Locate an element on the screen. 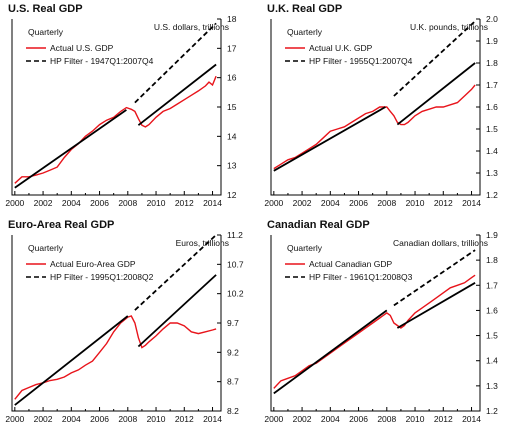 The height and width of the screenshot is (431, 518). axis-units-label: Euros, trillions is located at coordinates (202, 243).